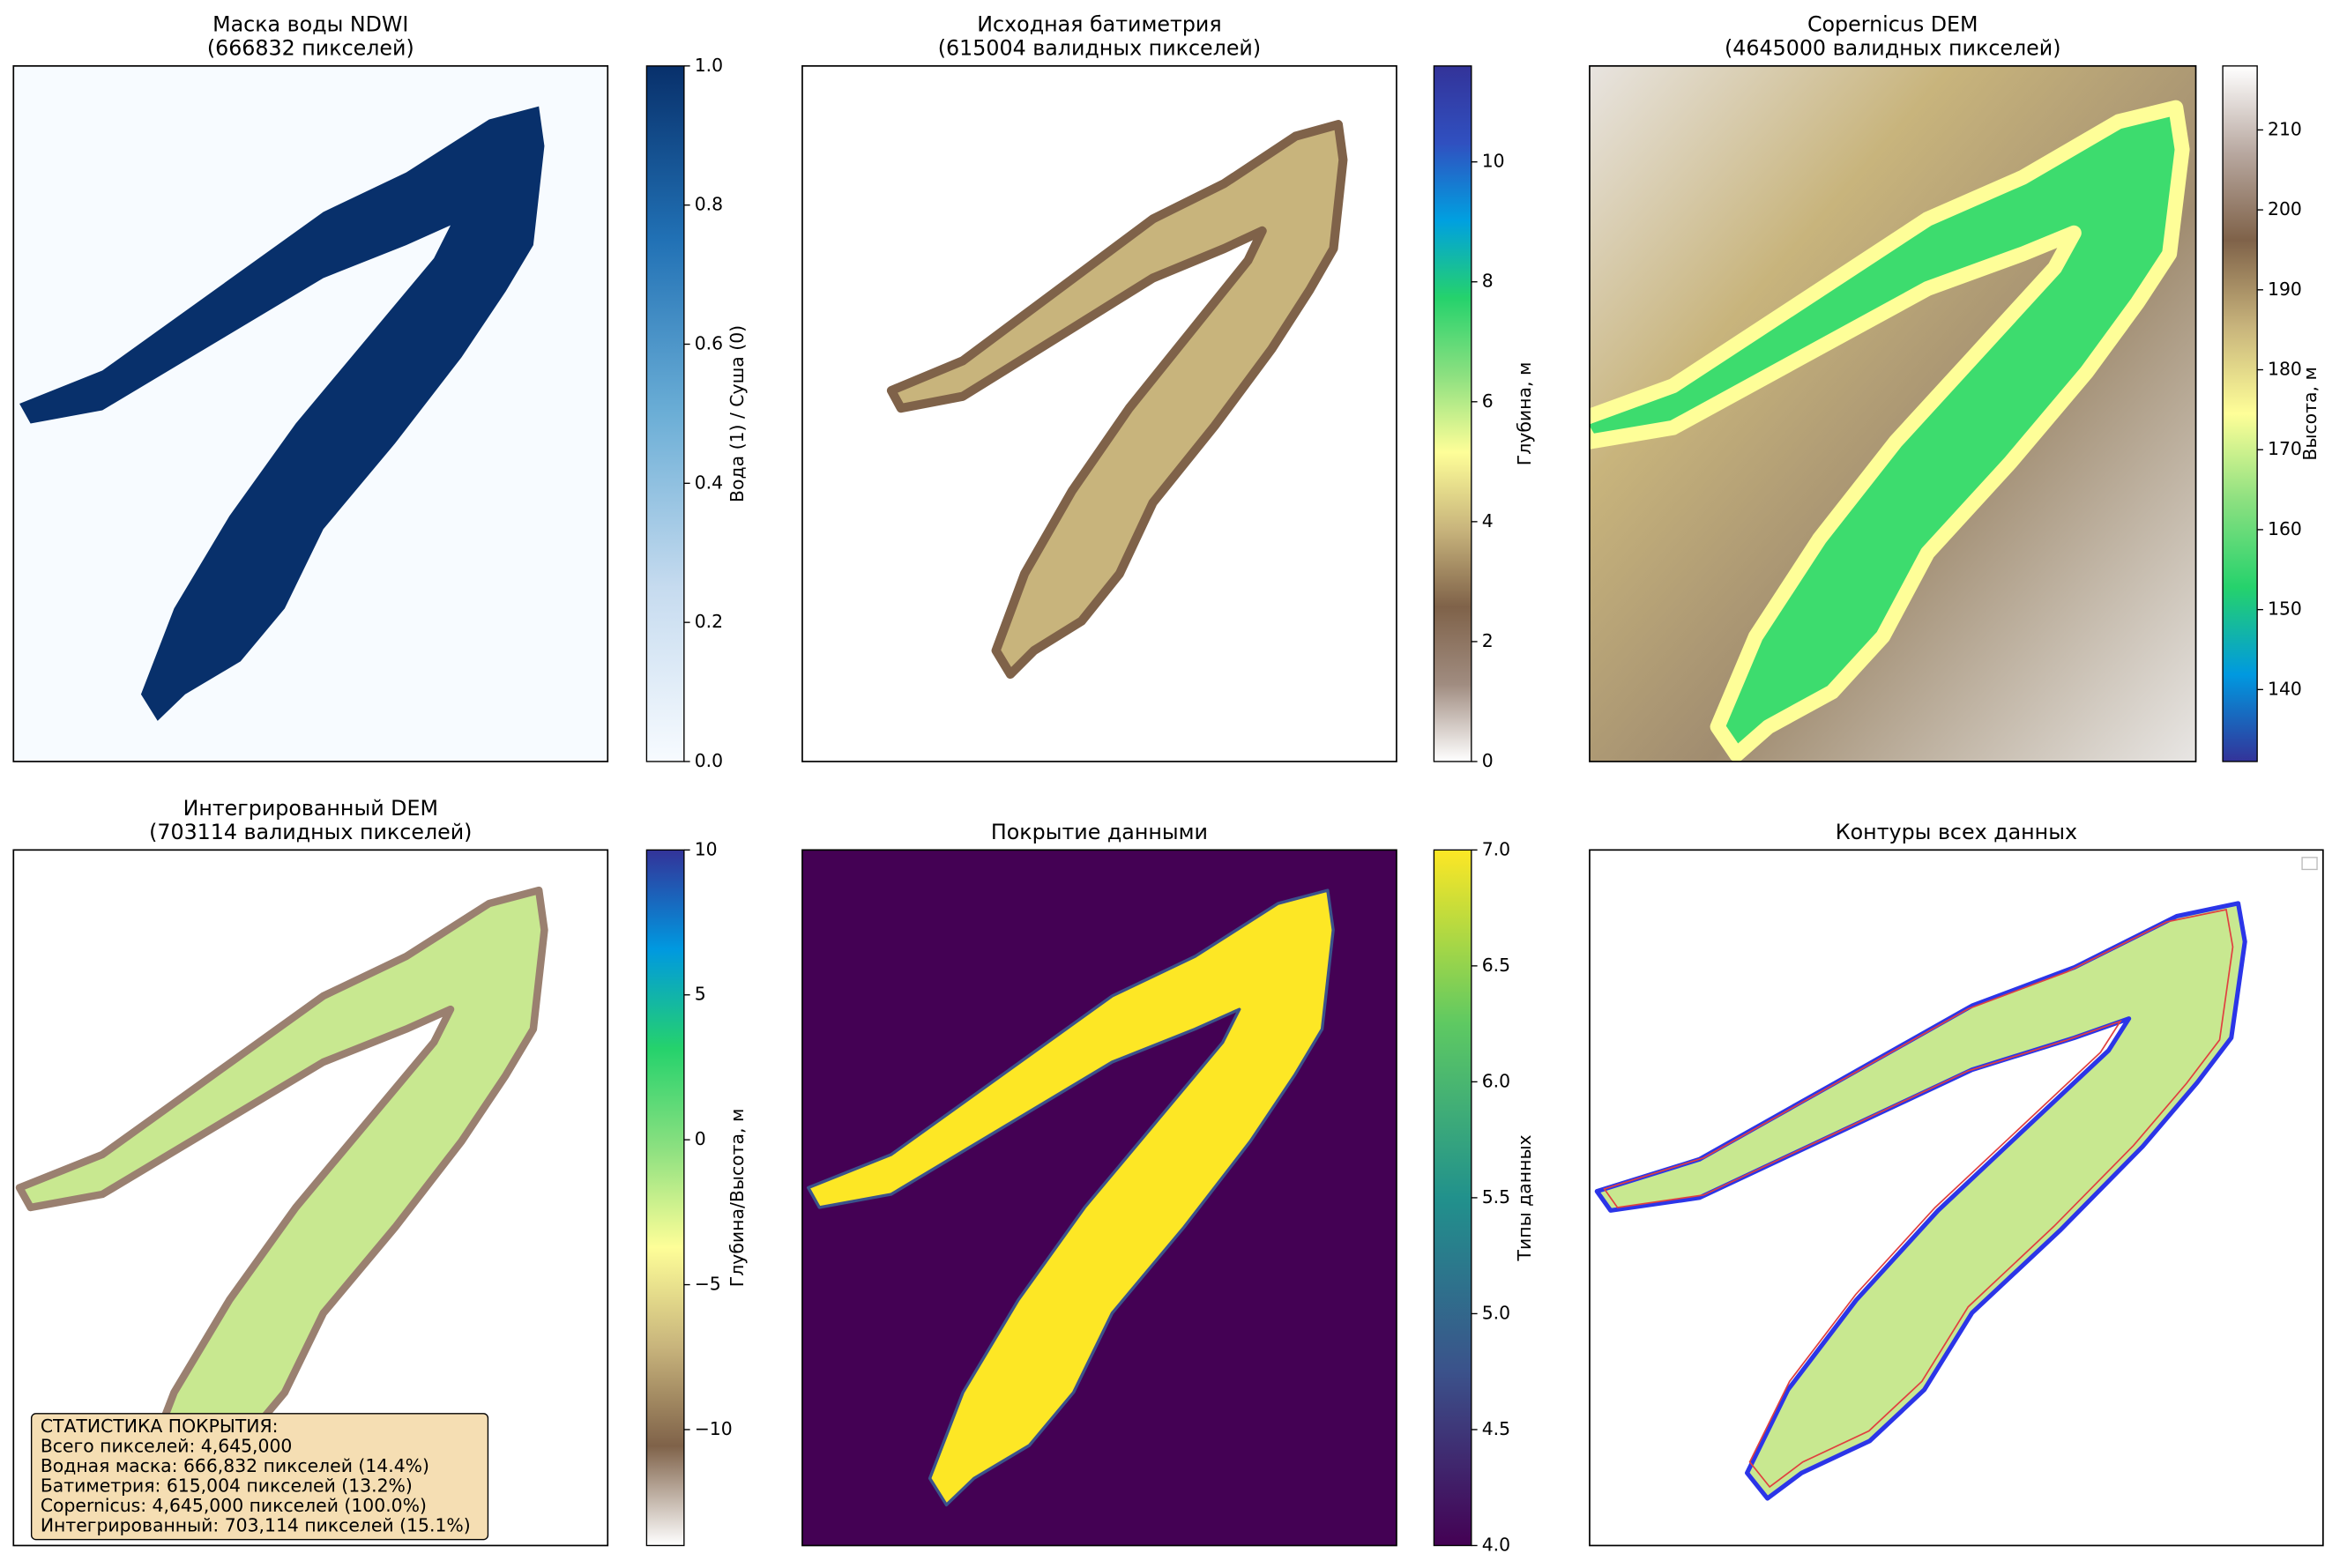 The height and width of the screenshot is (1568, 2347). What do you see at coordinates (1496, 1080) in the screenshot?
I see `colorbar-tick-label: 6.0` at bounding box center [1496, 1080].